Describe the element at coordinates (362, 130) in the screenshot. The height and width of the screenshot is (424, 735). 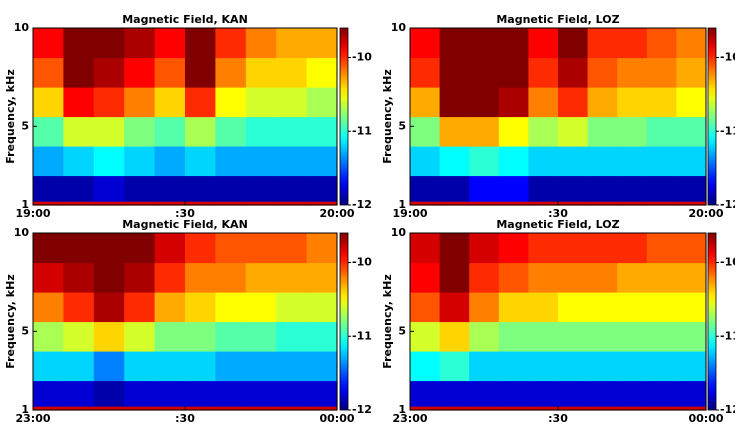
I see `colorbar-tick-label: -11` at that location.